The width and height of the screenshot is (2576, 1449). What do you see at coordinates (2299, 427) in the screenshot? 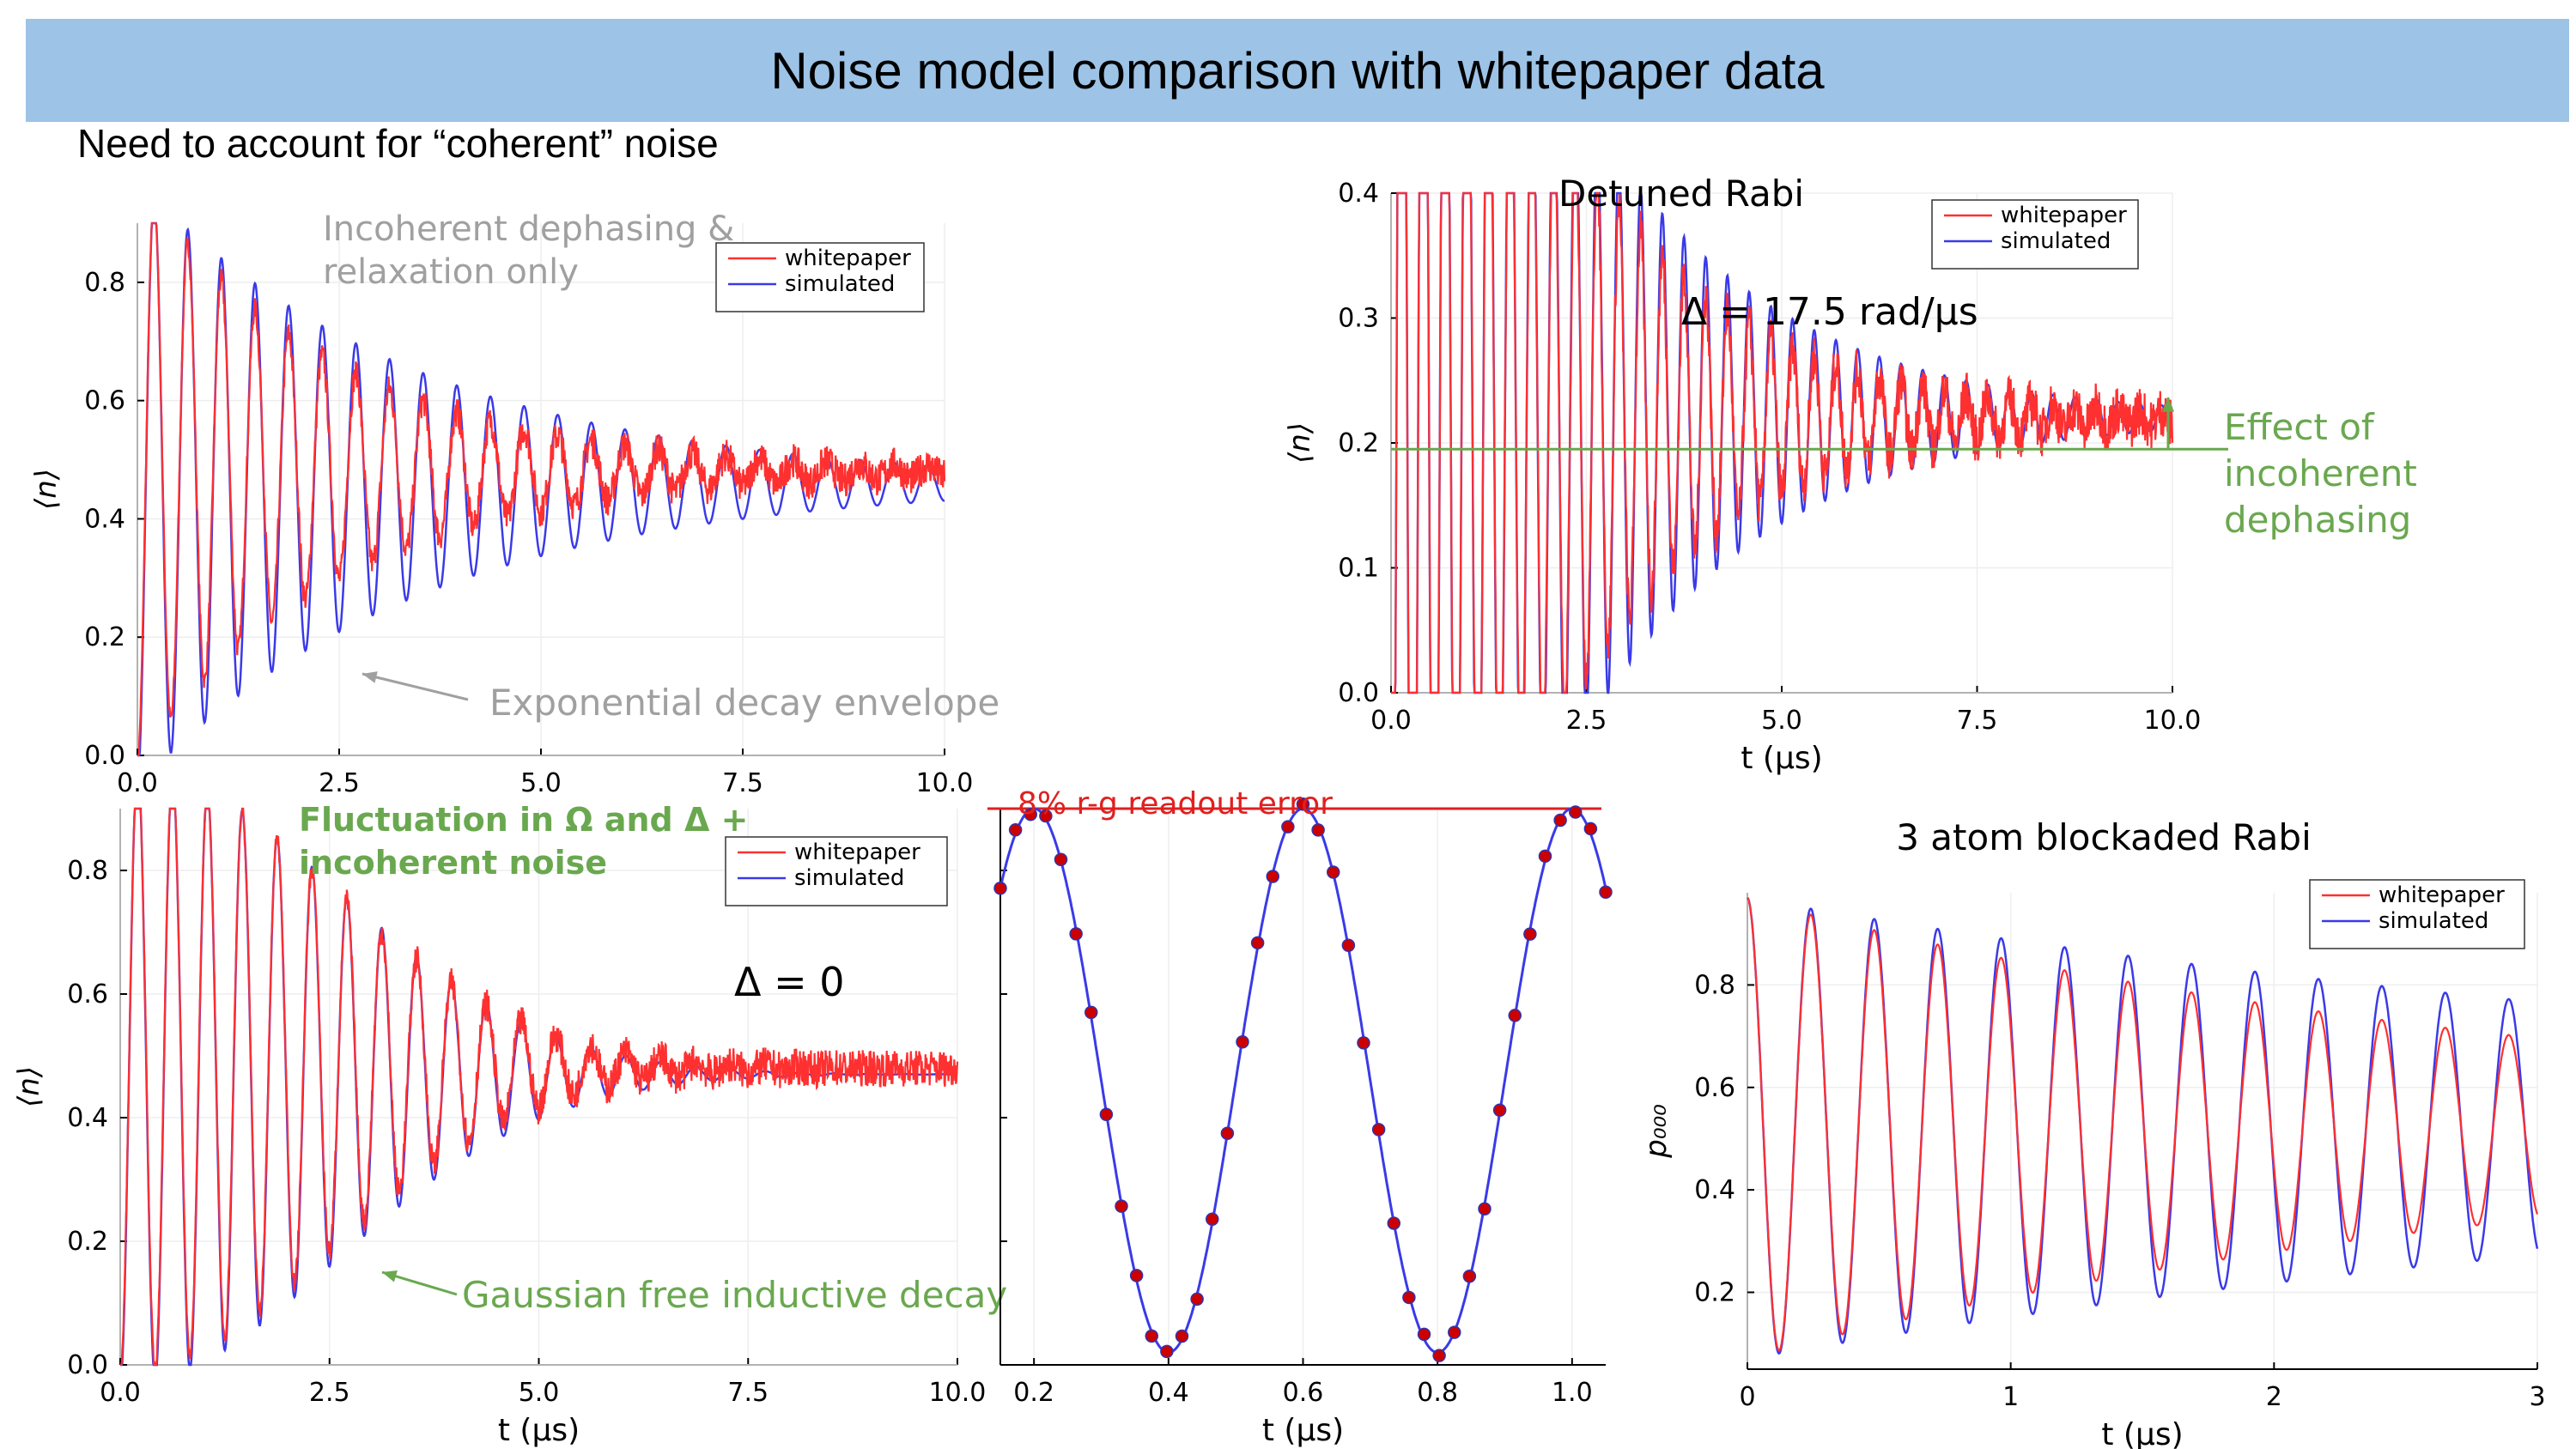
I see `tr-effect-label-1: Effect of` at bounding box center [2299, 427].